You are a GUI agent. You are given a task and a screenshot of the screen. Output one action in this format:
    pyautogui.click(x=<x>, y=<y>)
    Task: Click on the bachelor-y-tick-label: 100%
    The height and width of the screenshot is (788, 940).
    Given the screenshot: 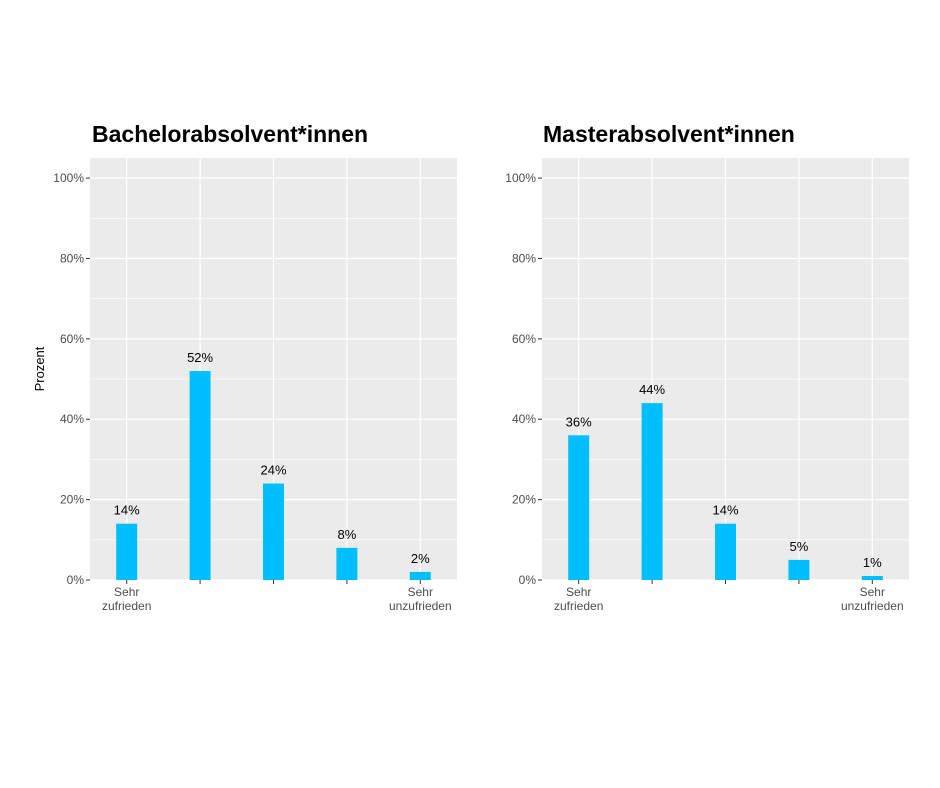 What is the action you would take?
    pyautogui.click(x=68, y=178)
    